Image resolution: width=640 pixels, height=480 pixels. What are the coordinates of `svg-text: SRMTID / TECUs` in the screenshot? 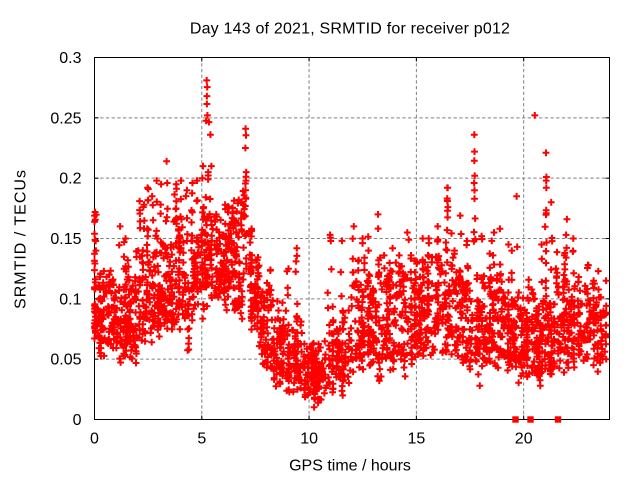 It's located at (21, 239).